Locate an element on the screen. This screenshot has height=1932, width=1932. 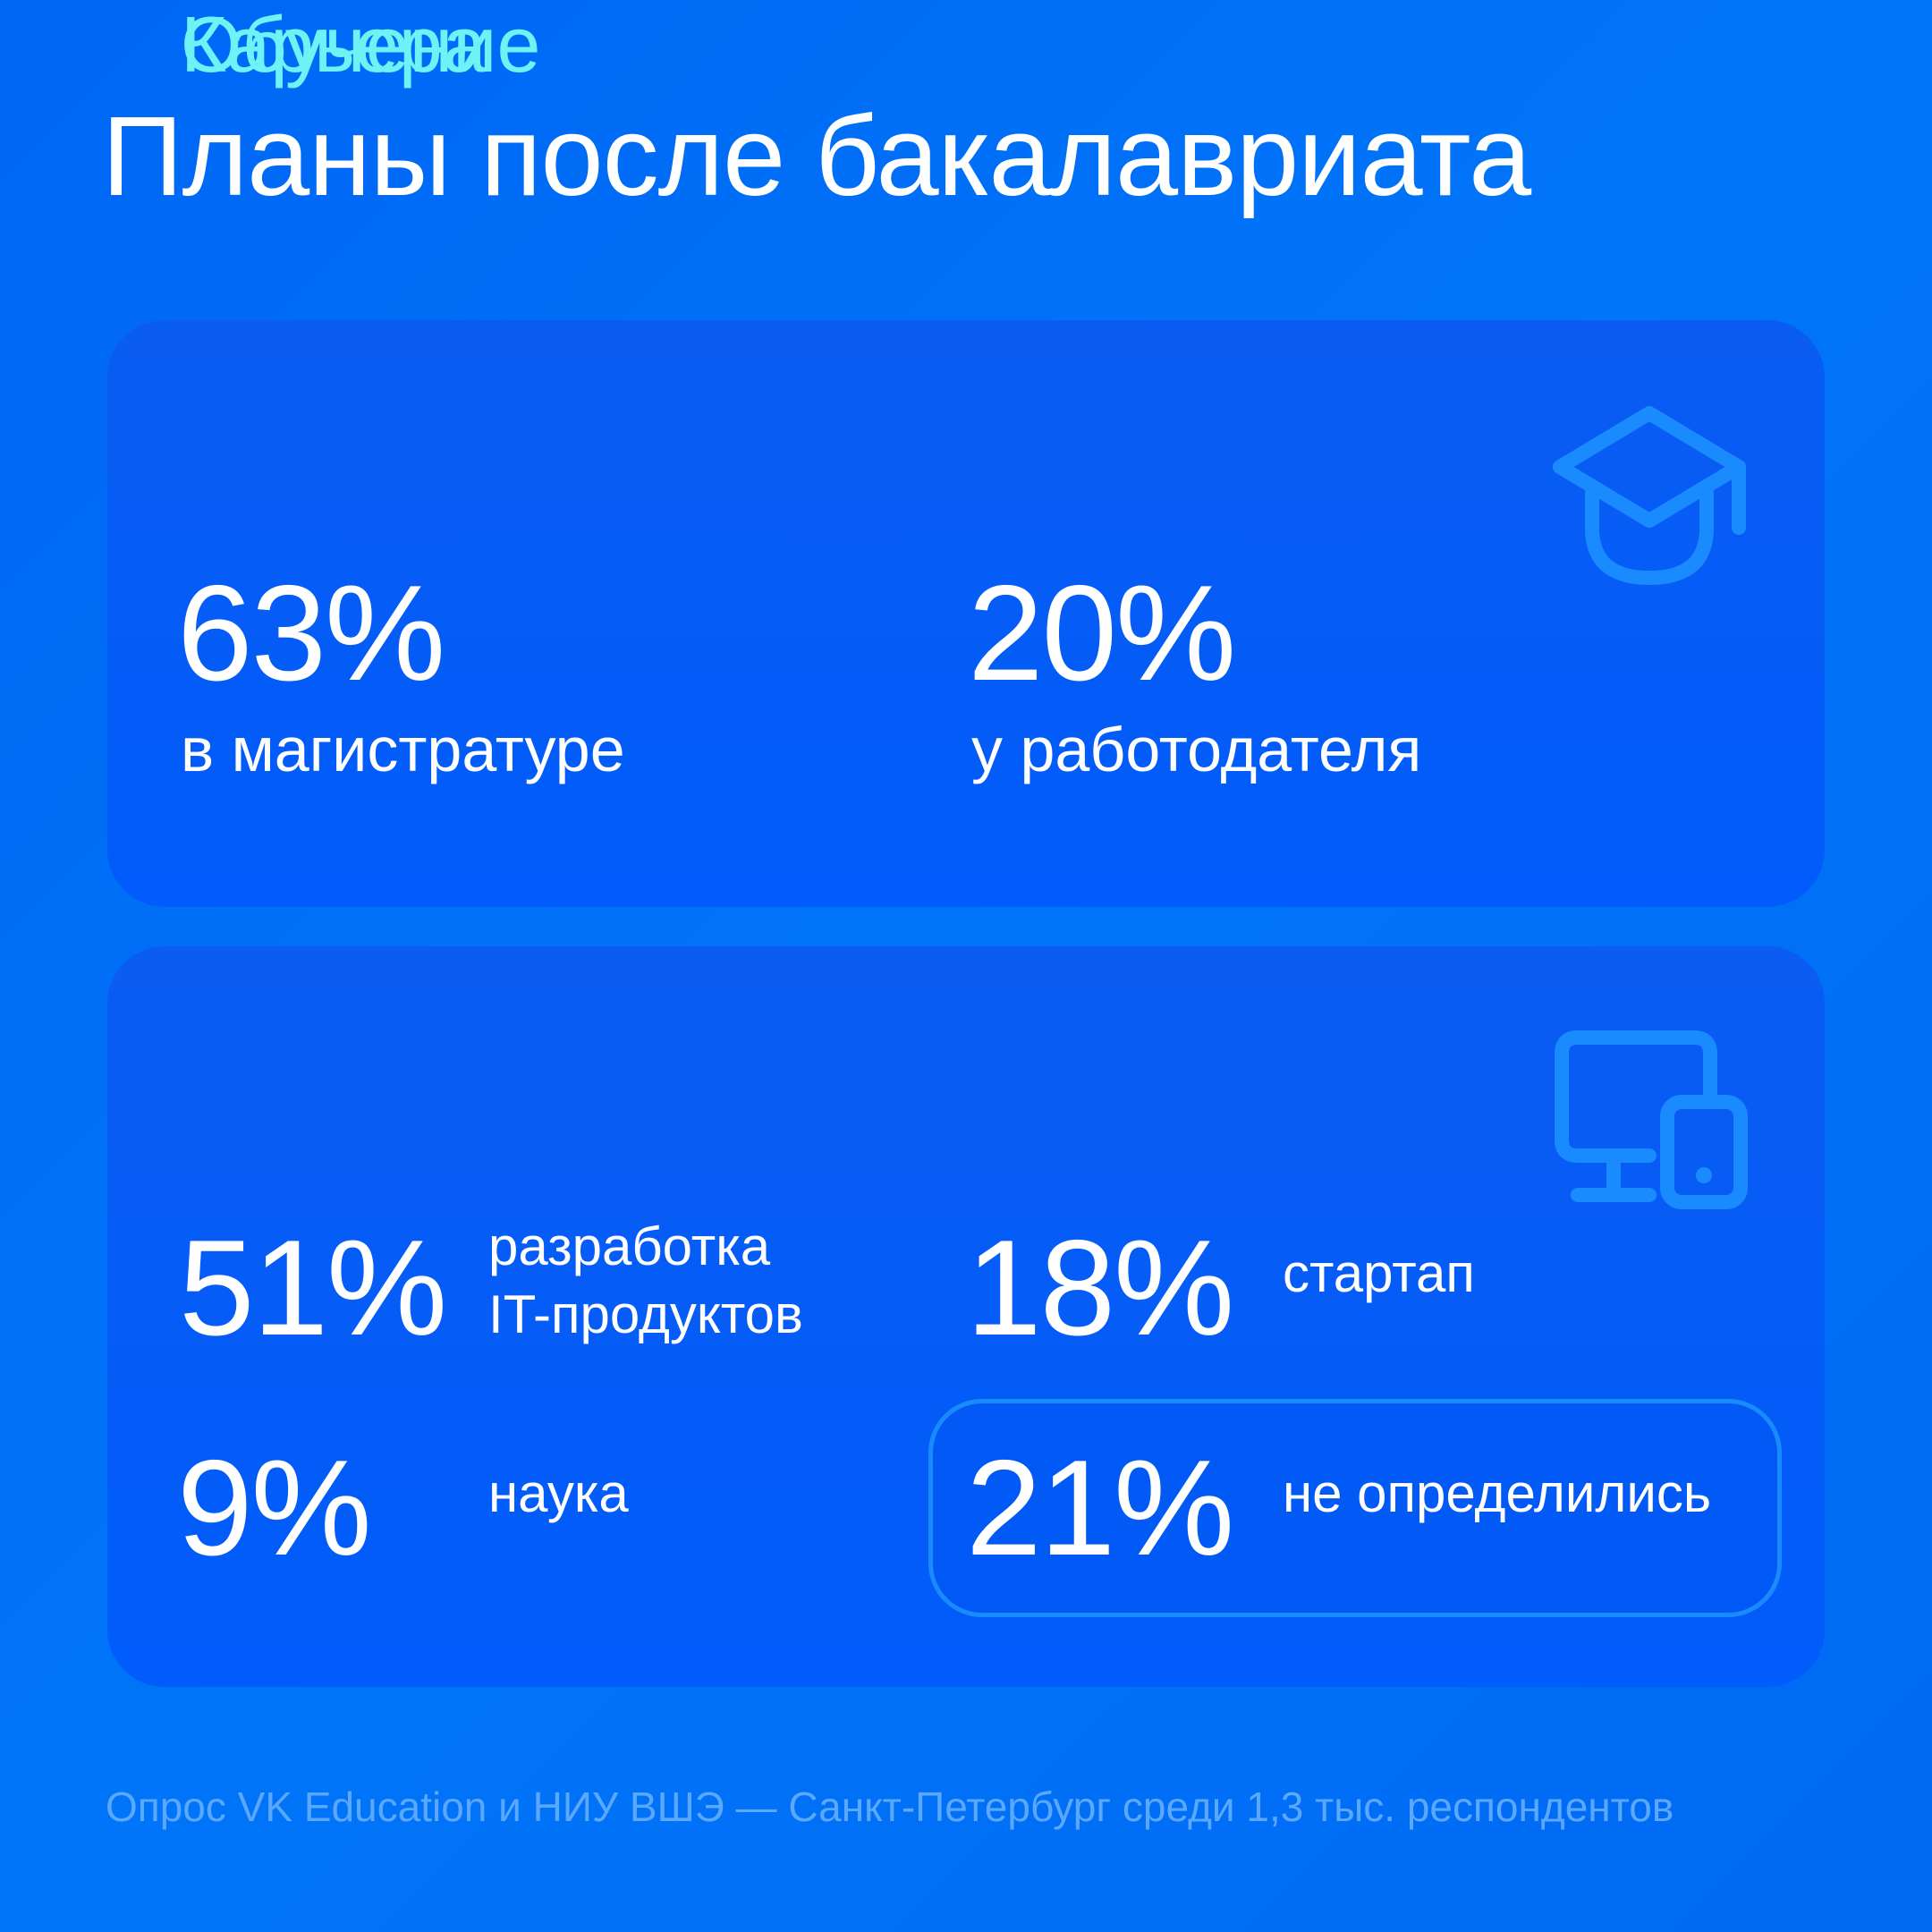
stat-it-value: 51% is located at coordinates (313, 1288).